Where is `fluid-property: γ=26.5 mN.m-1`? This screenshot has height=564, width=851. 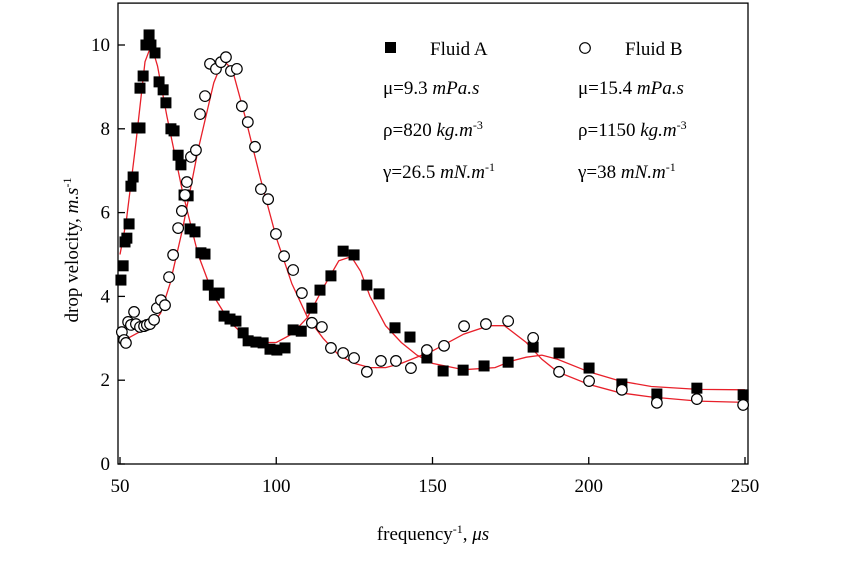
fluid-property: γ=26.5 mN.m-1 is located at coordinates (438, 171).